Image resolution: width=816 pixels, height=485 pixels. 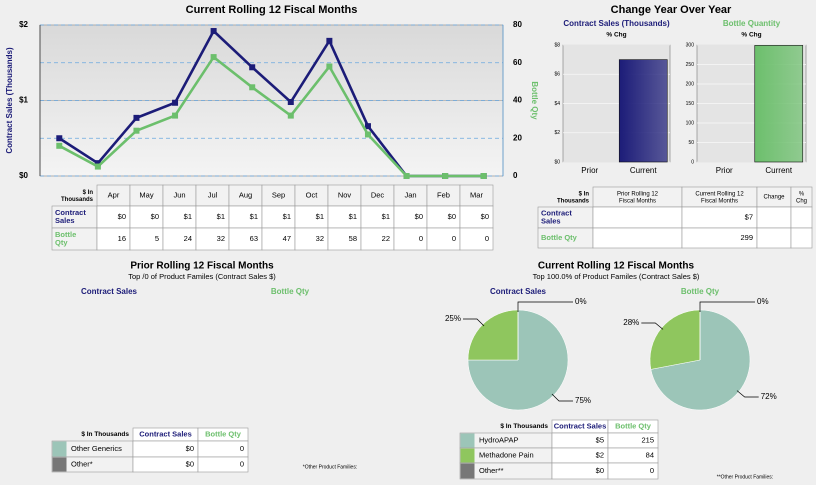 What do you see at coordinates (378, 194) in the screenshot?
I see `table-header: Dec` at bounding box center [378, 194].